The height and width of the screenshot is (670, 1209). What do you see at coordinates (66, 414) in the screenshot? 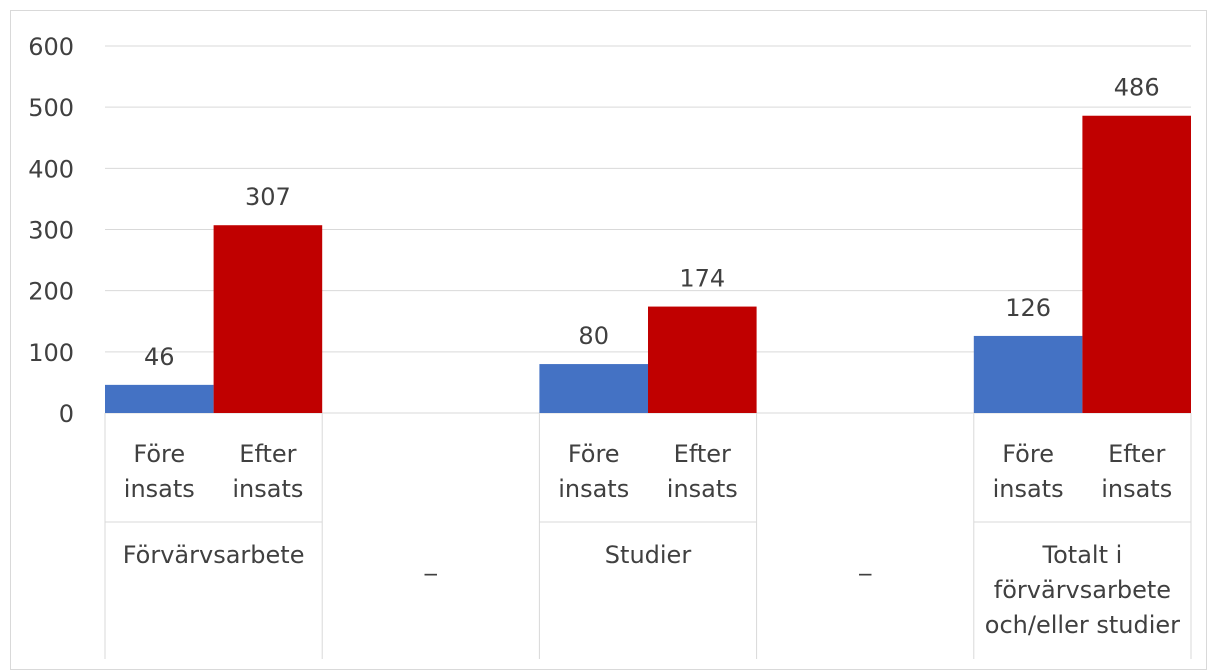
I see `y-tick-label: 0` at bounding box center [66, 414].